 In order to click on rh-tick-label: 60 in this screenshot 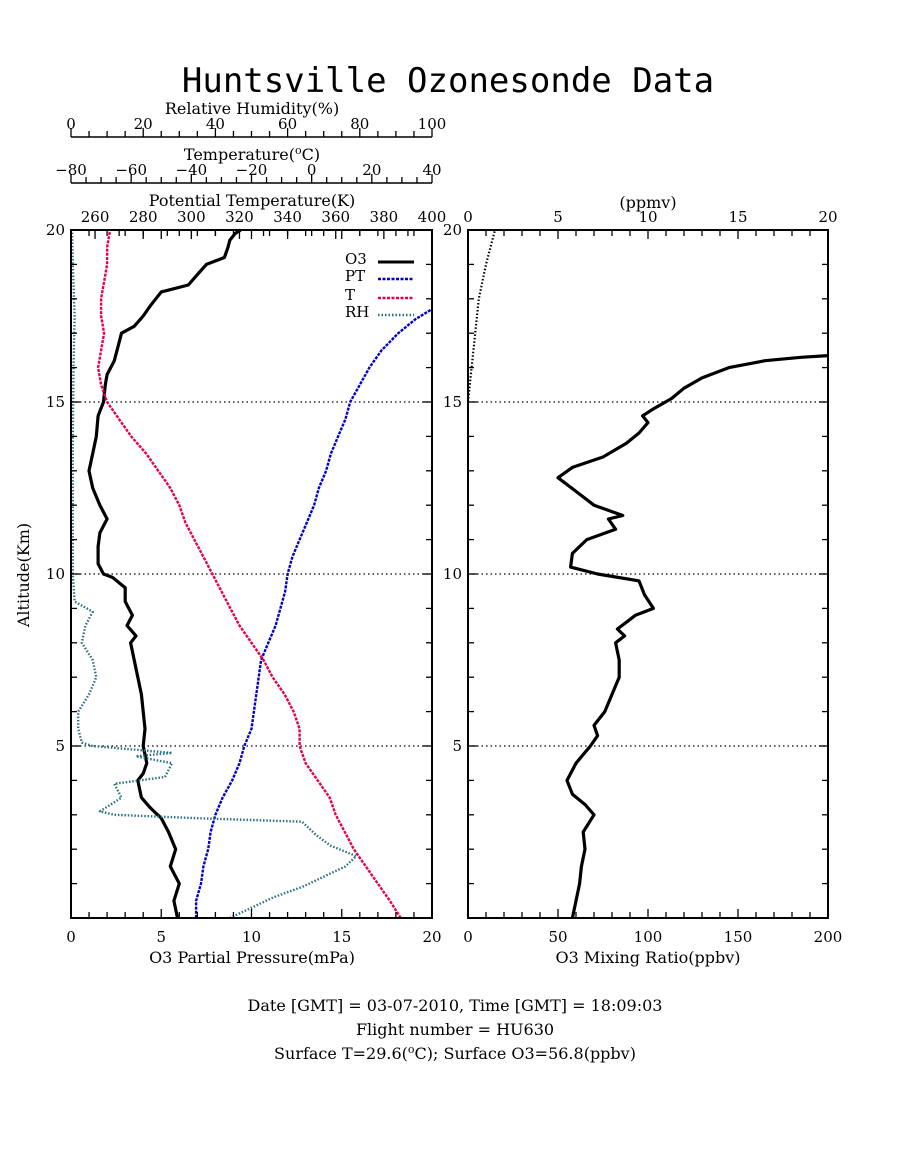, I will do `click(287, 124)`.